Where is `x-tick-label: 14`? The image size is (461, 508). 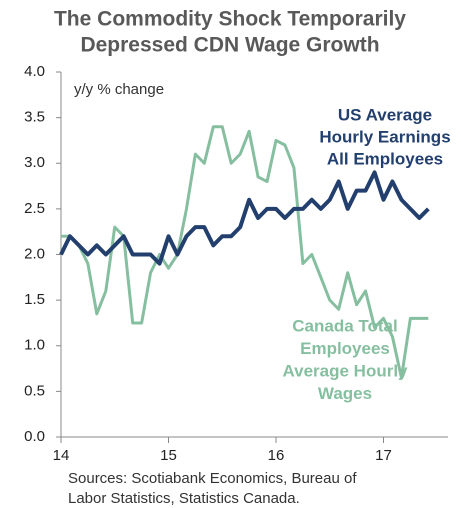
x-tick-label: 14 is located at coordinates (61, 455).